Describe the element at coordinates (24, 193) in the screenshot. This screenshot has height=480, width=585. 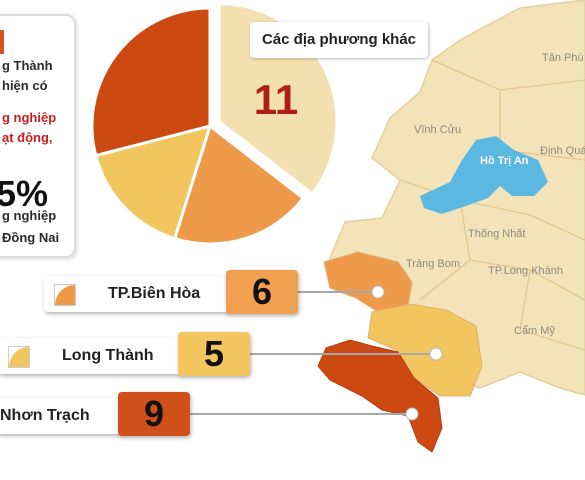
I see `info-percent: 5%` at that location.